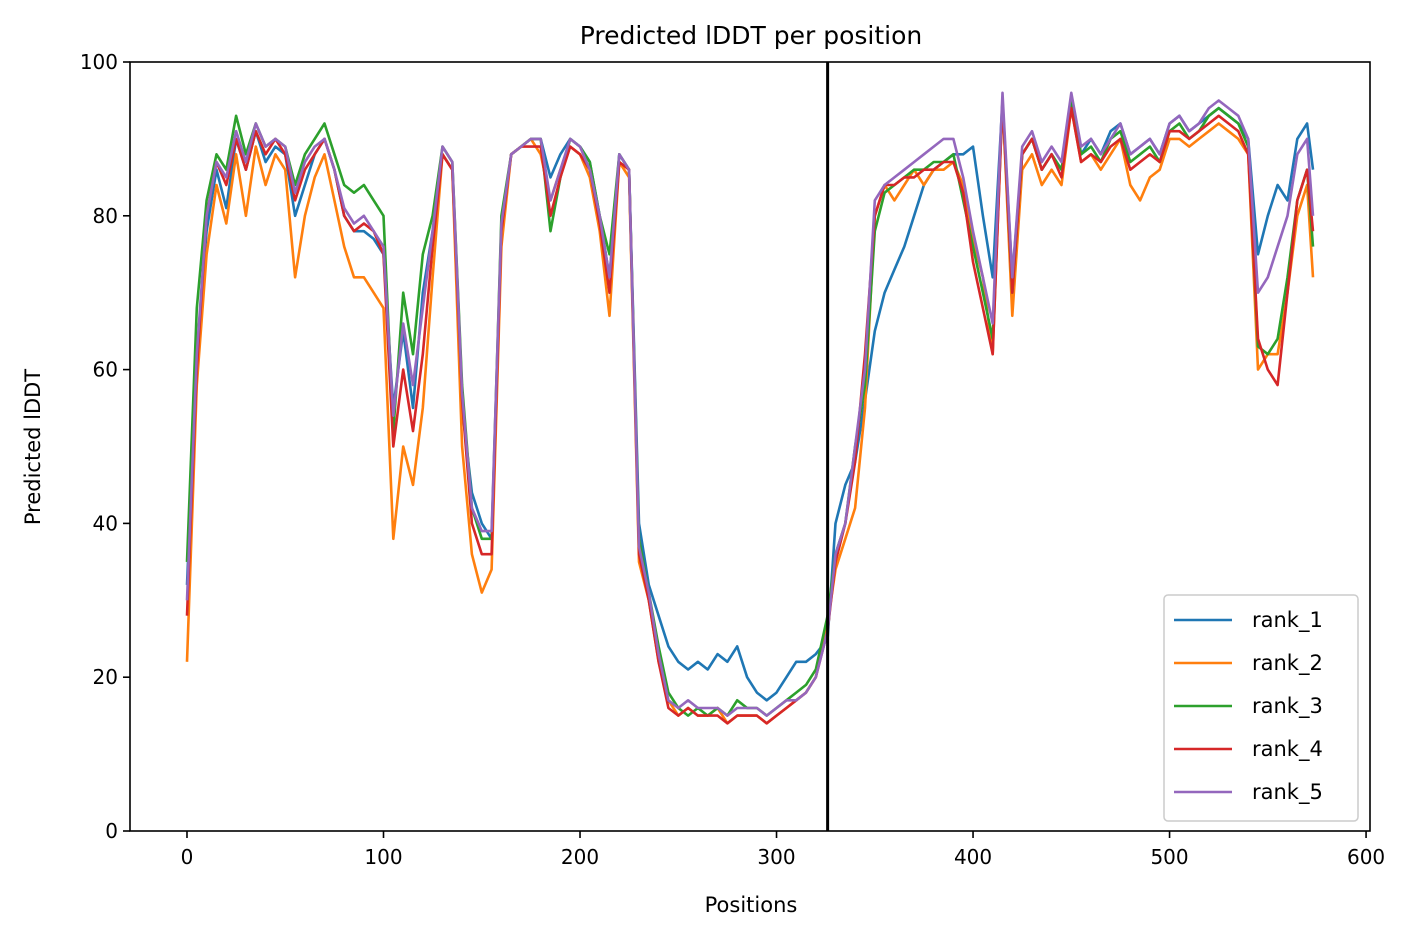 The image size is (1414, 939). I want to click on x-tick-label: 200, so click(580, 857).